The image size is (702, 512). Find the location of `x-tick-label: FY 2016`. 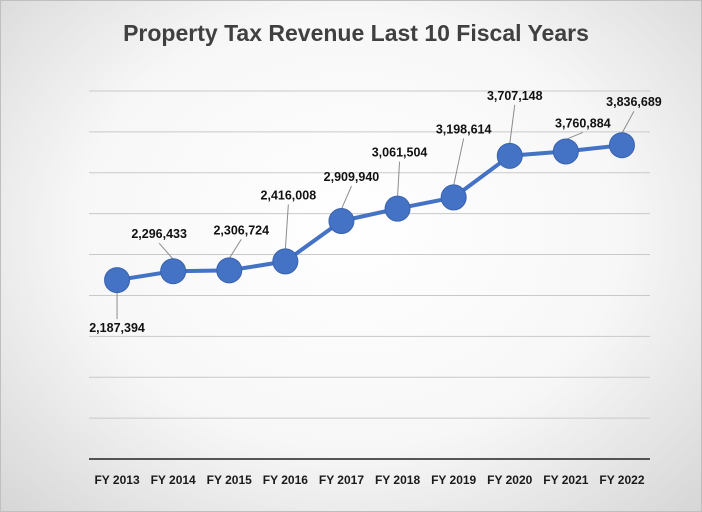

x-tick-label: FY 2016 is located at coordinates (285, 480).